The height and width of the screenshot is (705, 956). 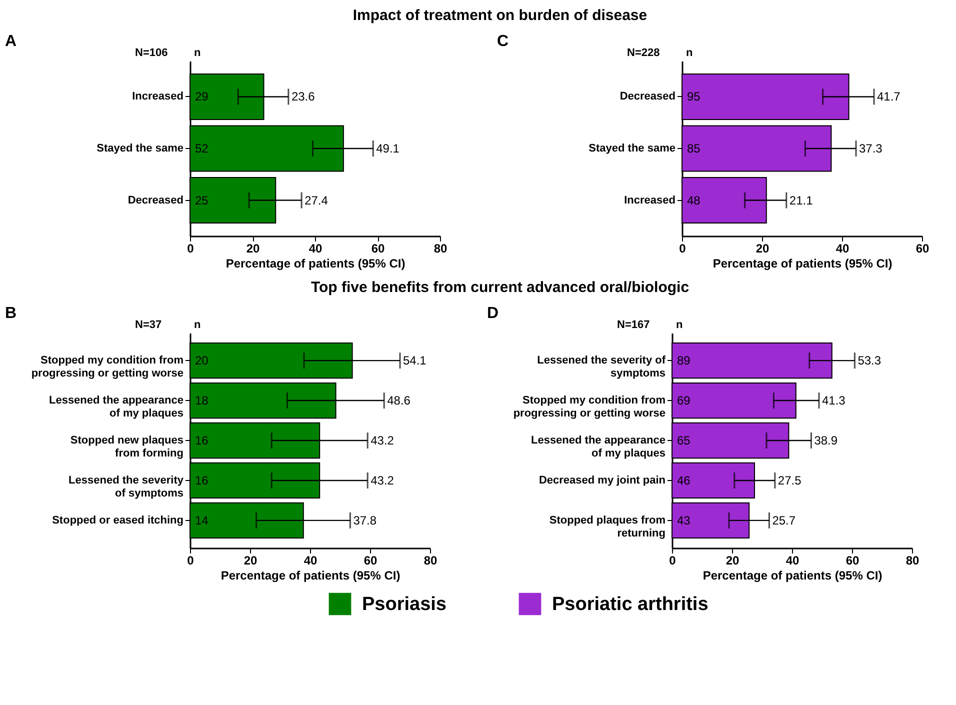 I want to click on annotation: 43, so click(x=684, y=520).